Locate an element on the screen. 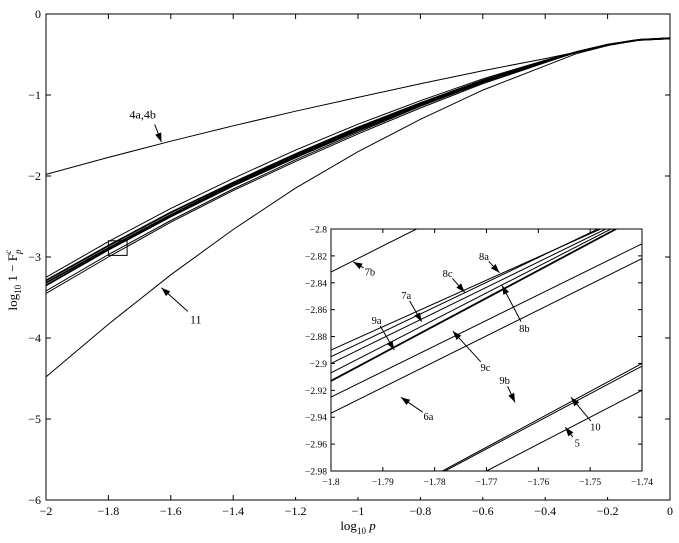 The height and width of the screenshot is (543, 679). y-axis-label: log10 1 − Fcp is located at coordinates (13, 279).